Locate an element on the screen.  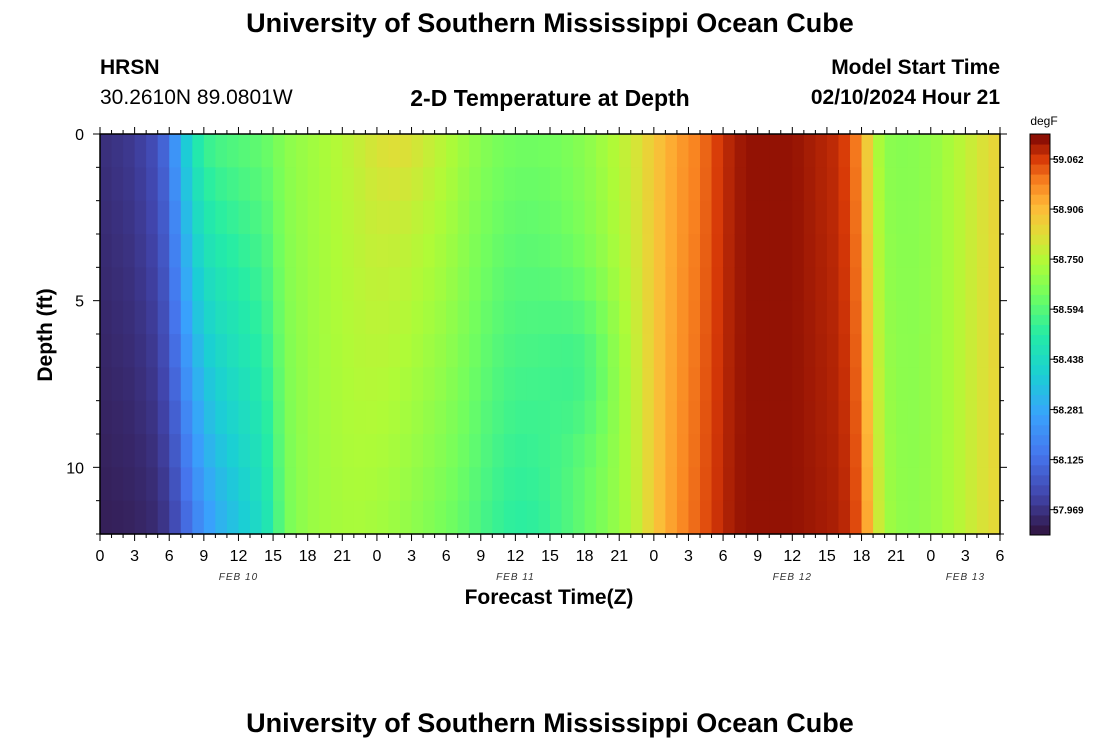
x-tick-label: 9 is located at coordinates (757, 556).